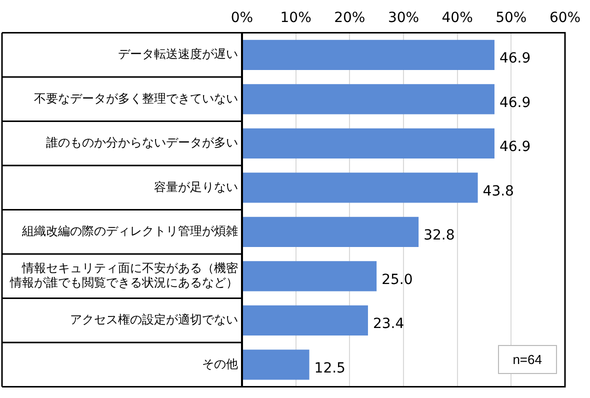 This screenshot has width=590, height=398. Describe the element at coordinates (154, 319) in the screenshot. I see `y-tick-label: アクセス権の設定が適切でない` at that location.